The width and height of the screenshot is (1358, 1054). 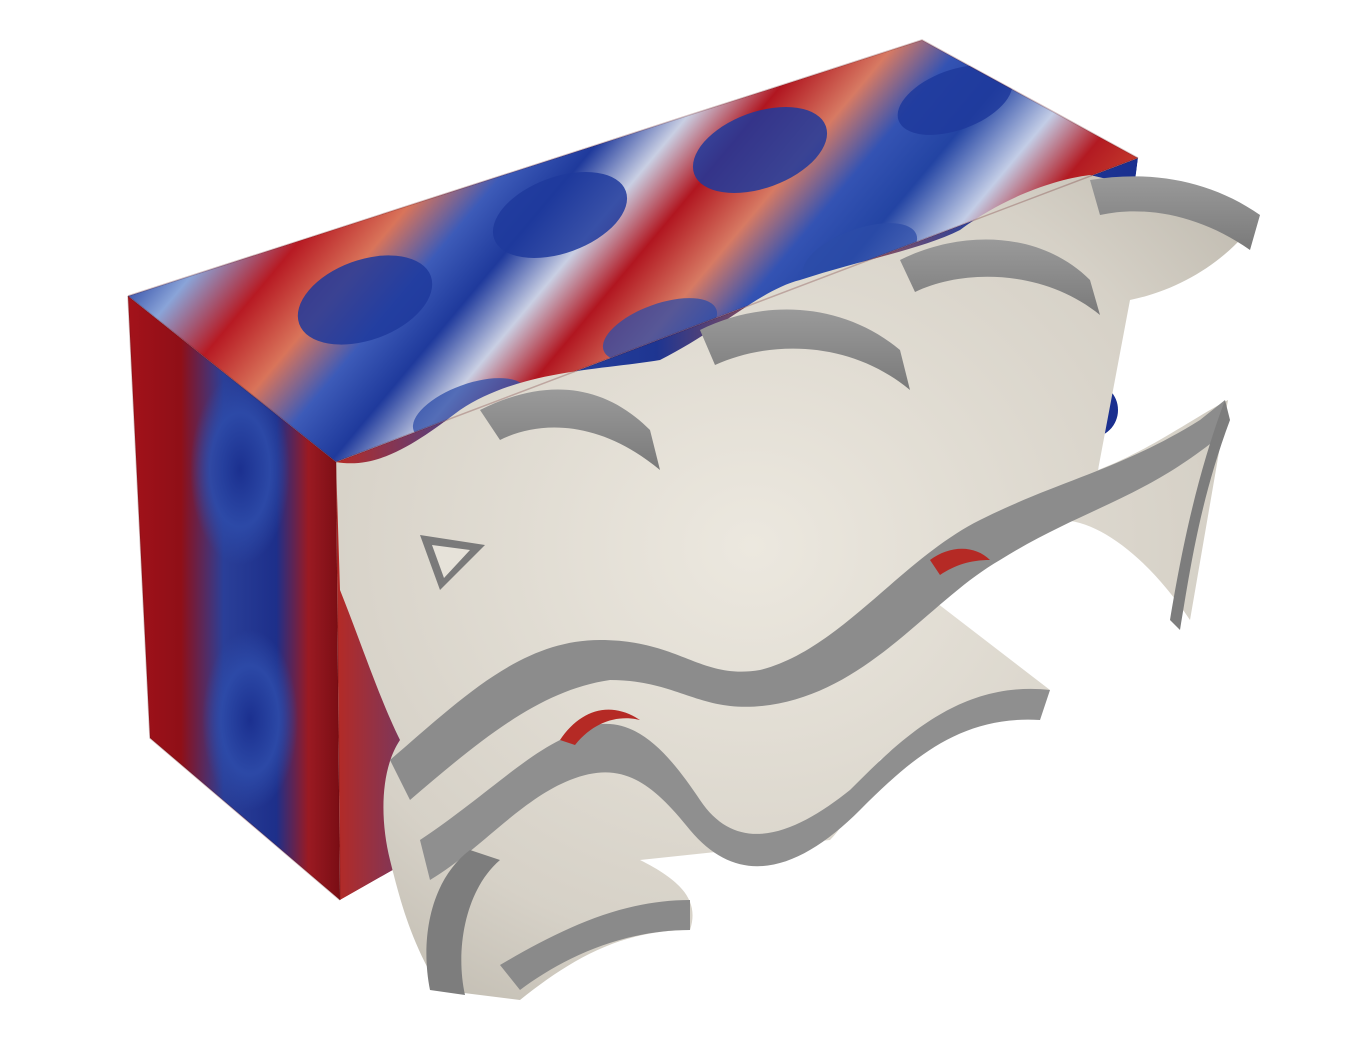 What do you see at coordinates (1200, 515) in the screenshot?
I see `lattice-arc-right` at bounding box center [1200, 515].